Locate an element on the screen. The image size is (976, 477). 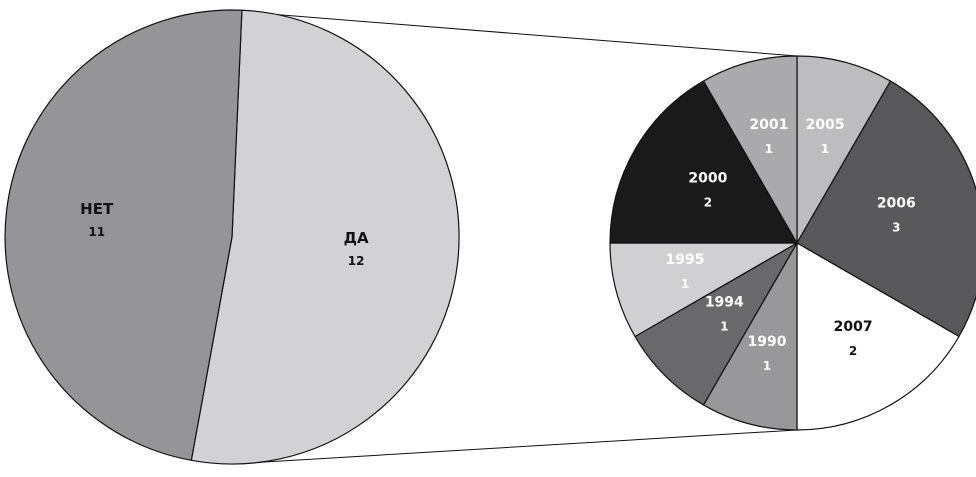
sub-value-2000: 2 is located at coordinates (708, 203).